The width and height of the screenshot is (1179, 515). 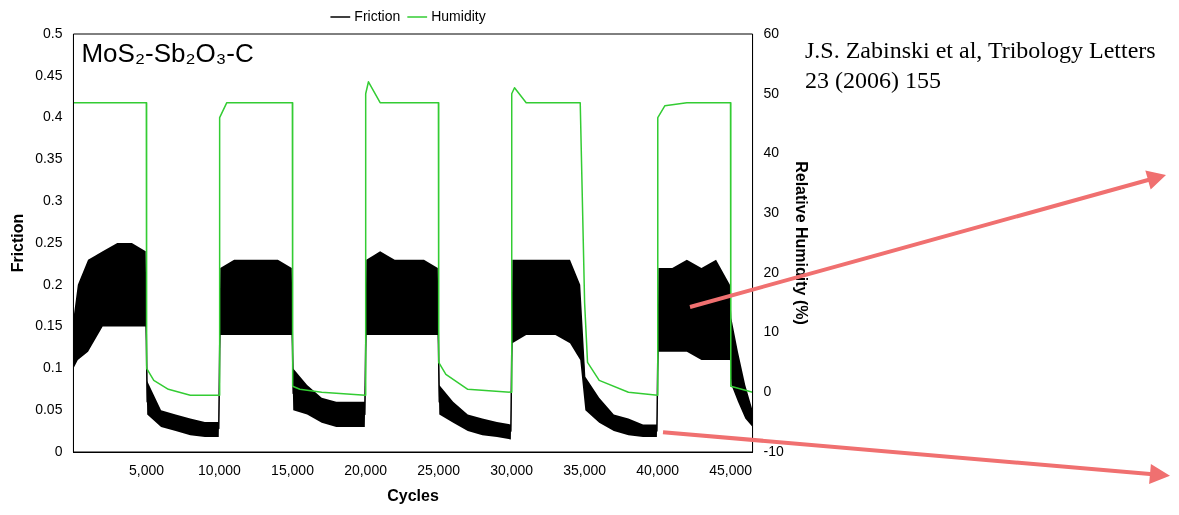 What do you see at coordinates (767, 391) in the screenshot?
I see `y2-tick-label: 0` at bounding box center [767, 391].